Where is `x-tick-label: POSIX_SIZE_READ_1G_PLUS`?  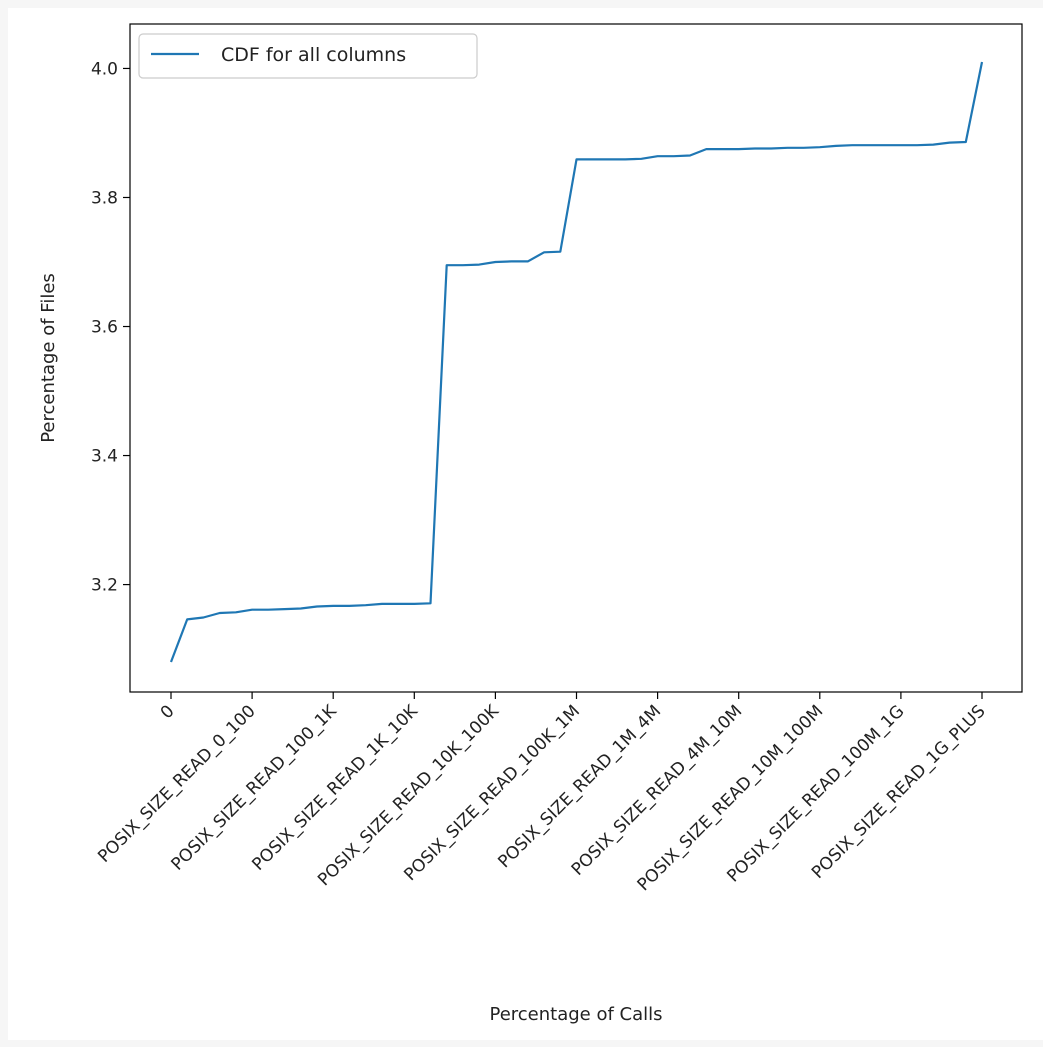 x-tick-label: POSIX_SIZE_READ_1G_PLUS is located at coordinates (898, 791).